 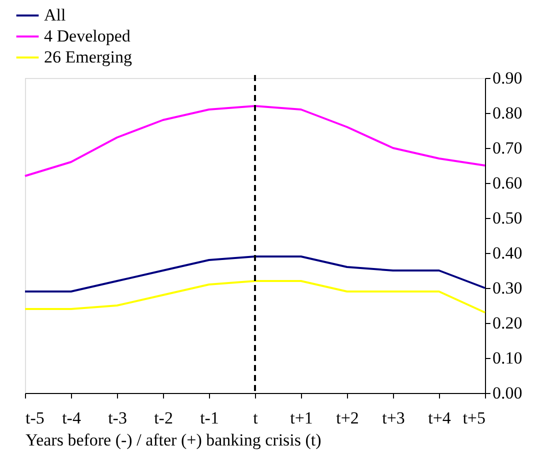 What do you see at coordinates (507, 183) in the screenshot?
I see `y-tick-label: 0.60` at bounding box center [507, 183].